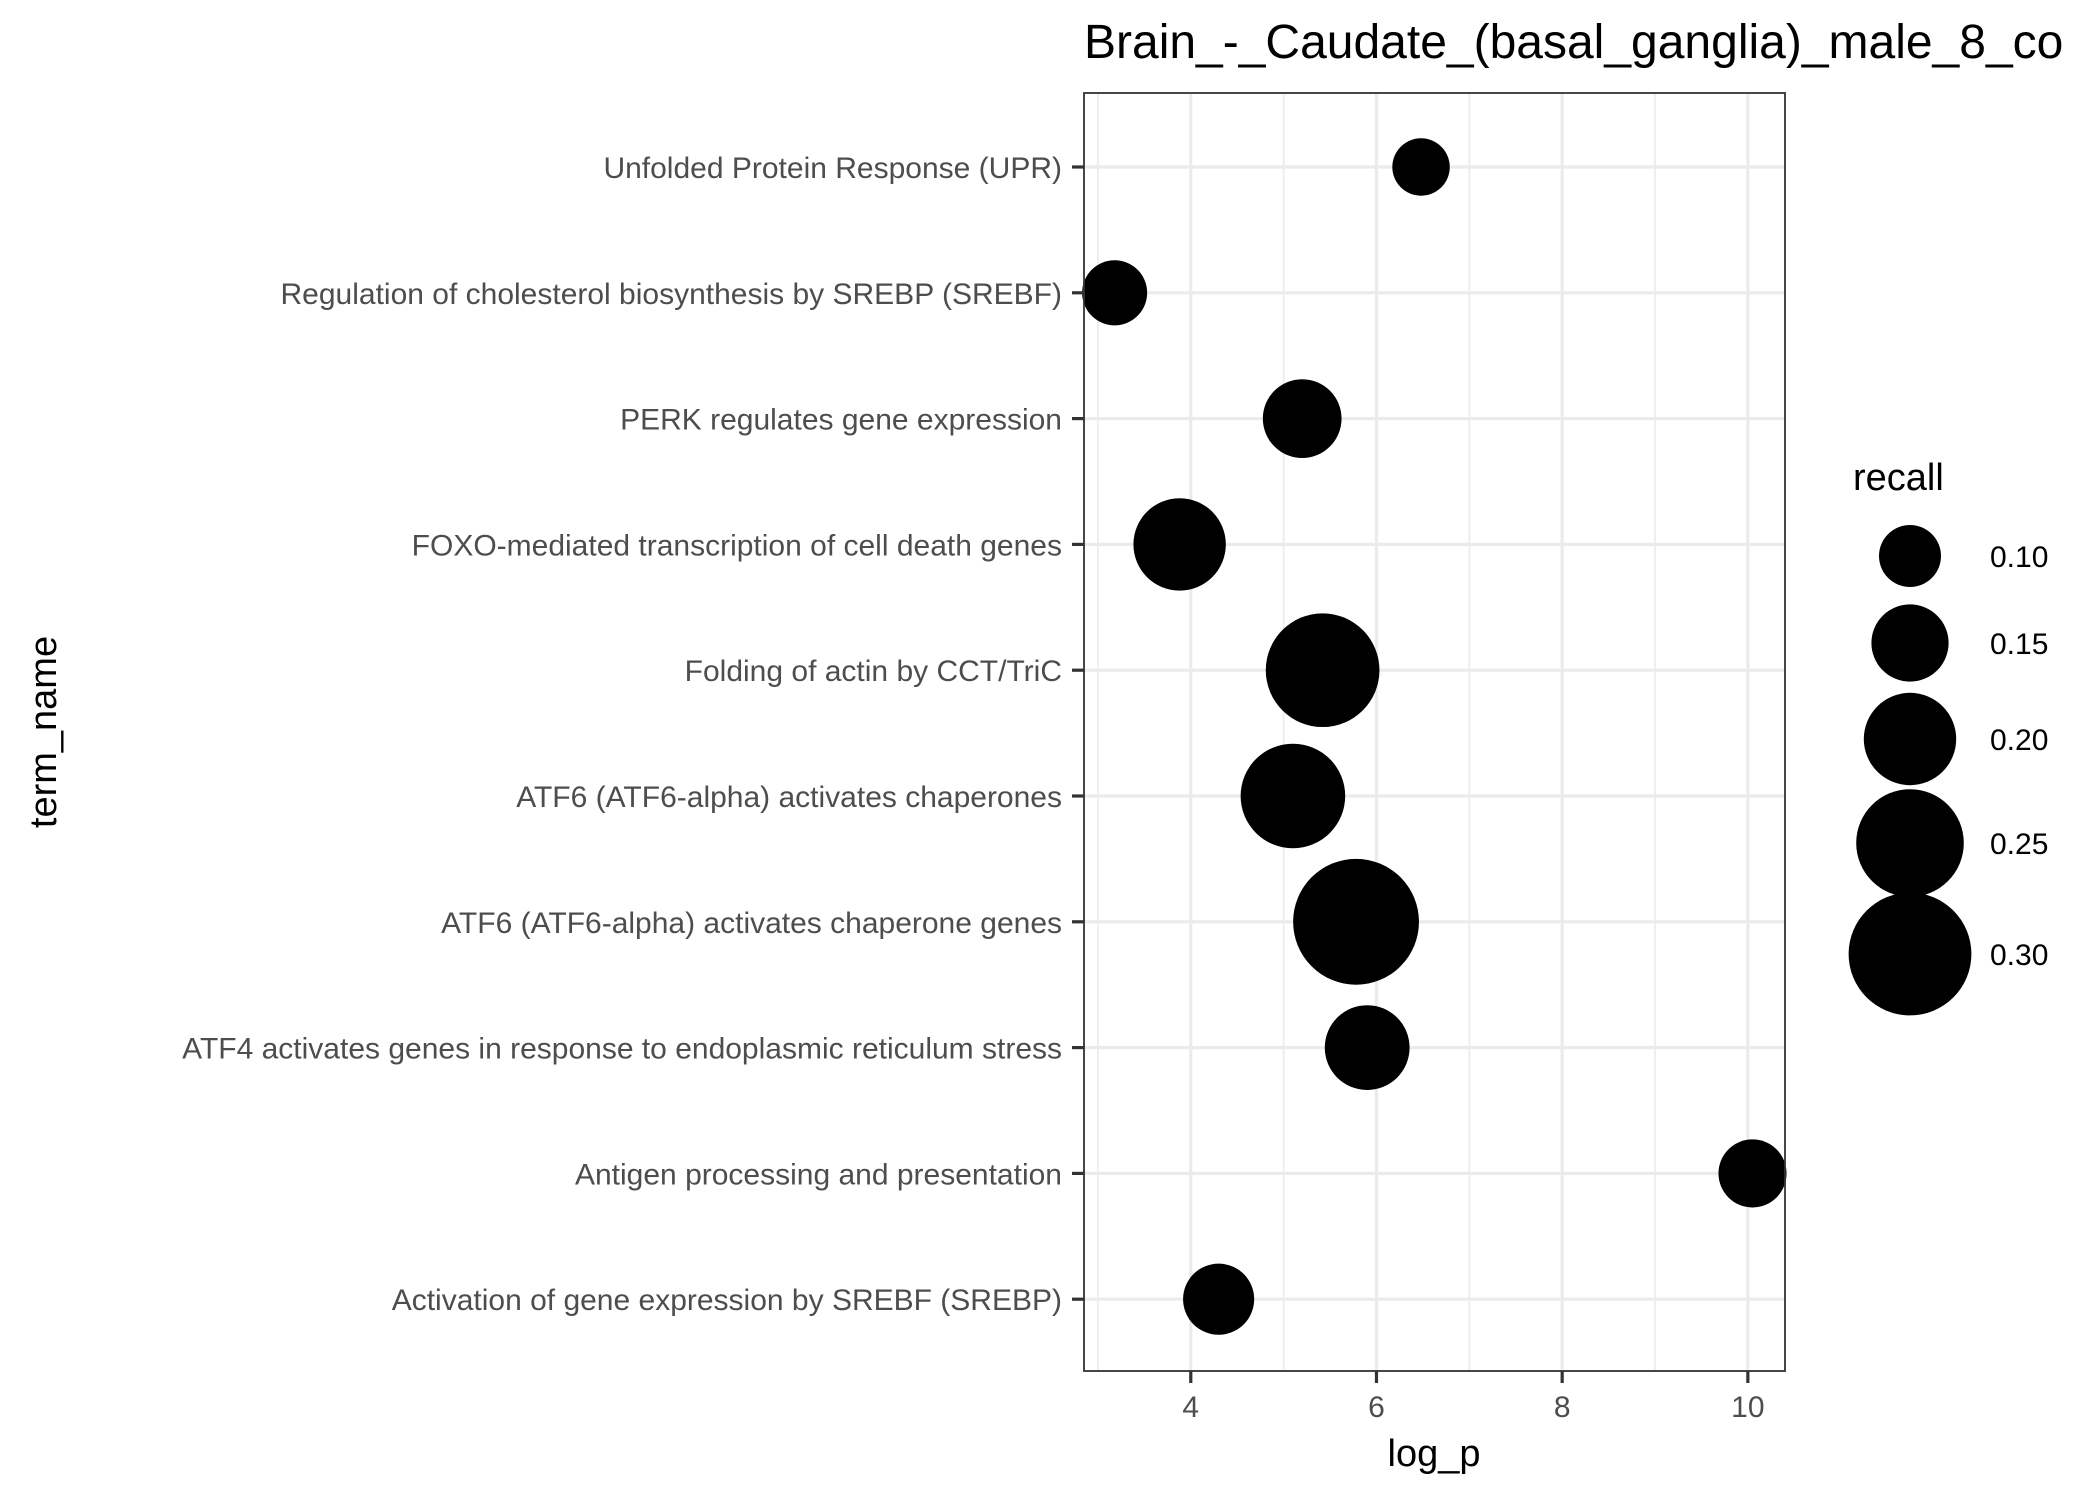 This screenshot has width=2100, height=1499. I want to click on legend-label: 0.25, so click(2019, 844).